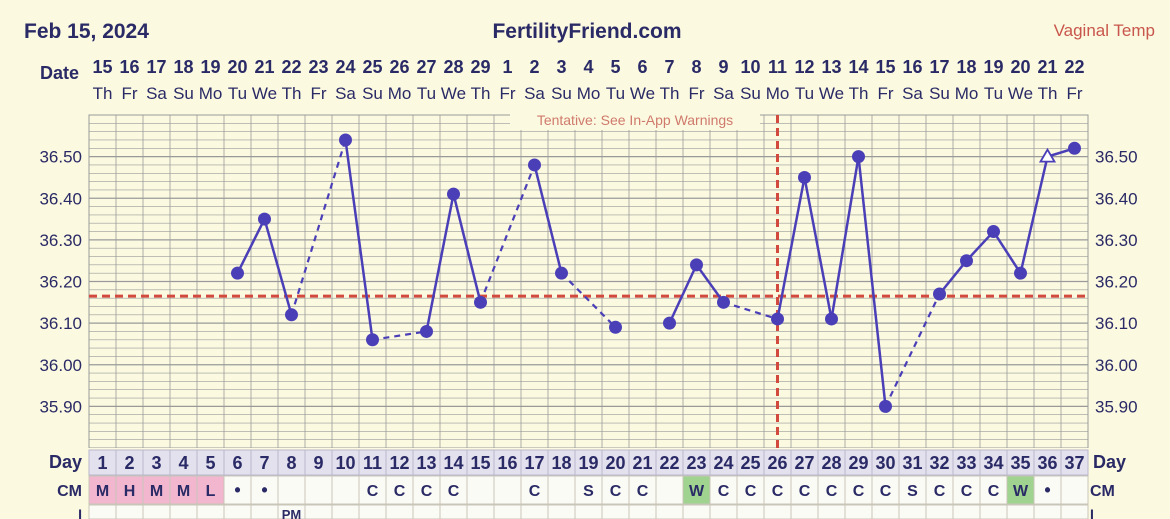 This screenshot has height=519, width=1170. Describe the element at coordinates (156, 67) in the screenshot. I see `date-label: 17` at that location.